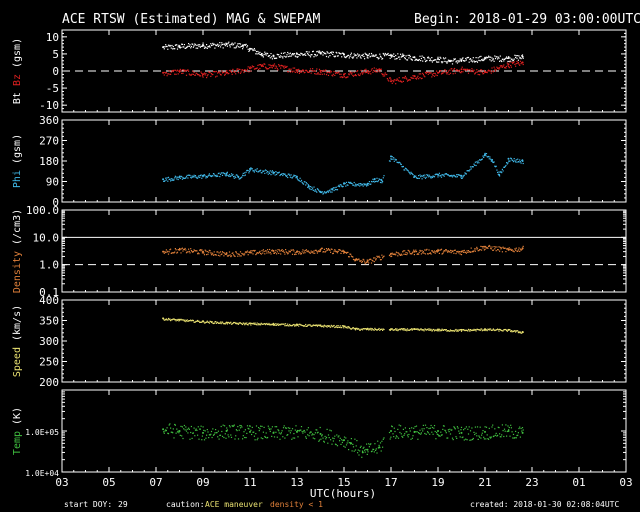 The image size is (640, 512). I want to click on bt_bz-ylabel: Bt Bz (gsm), so click(17, 71).